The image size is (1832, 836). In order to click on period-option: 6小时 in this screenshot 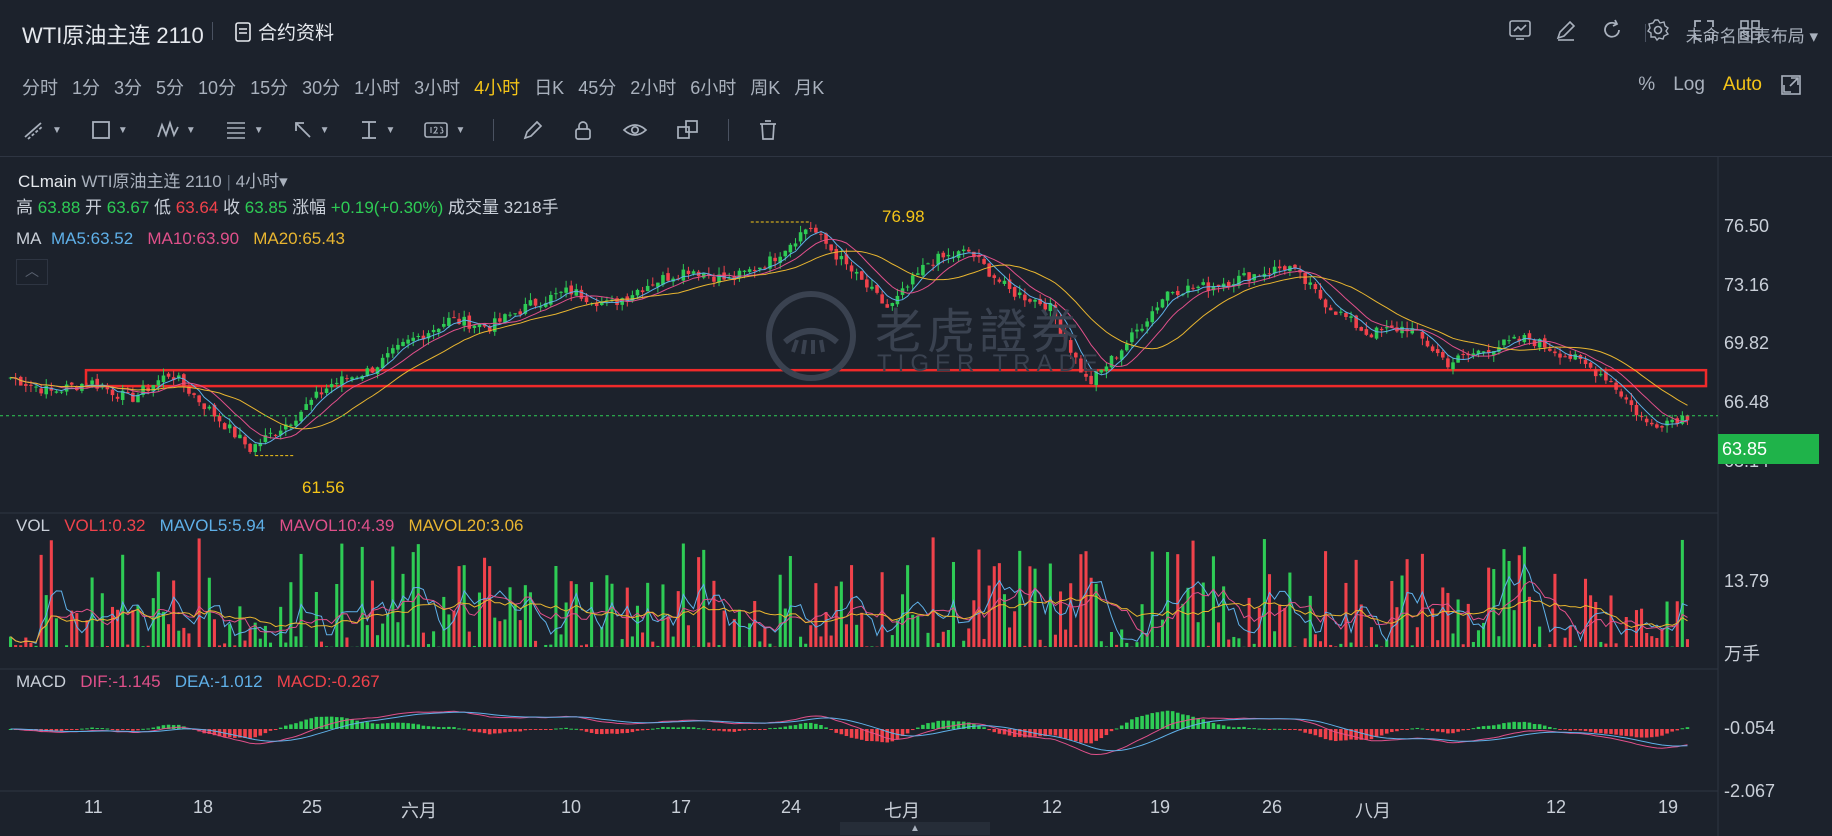, I will do `click(713, 87)`.